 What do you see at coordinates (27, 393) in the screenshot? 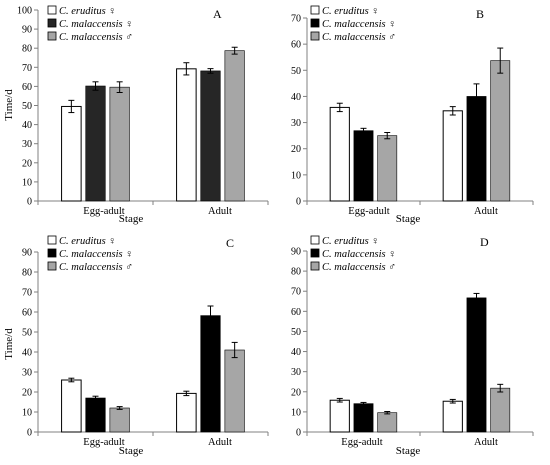
I see `y-tick-label: 20` at bounding box center [27, 393].